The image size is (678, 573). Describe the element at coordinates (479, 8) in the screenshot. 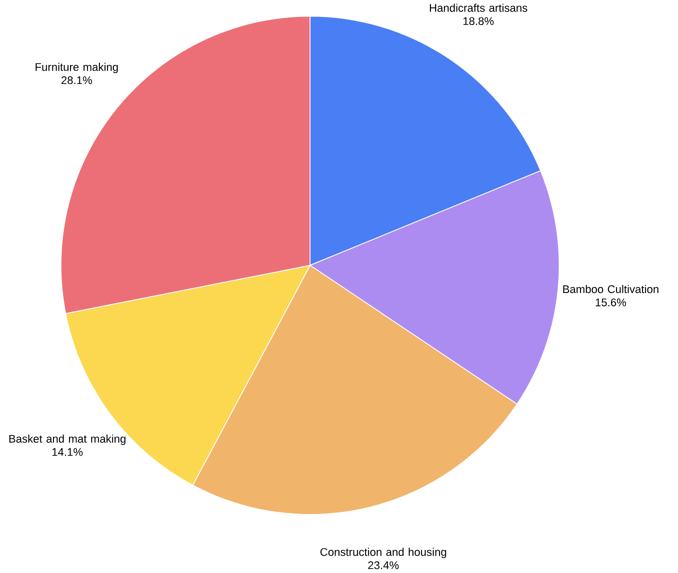

I see `slice-label: Handicrafts artisans` at that location.